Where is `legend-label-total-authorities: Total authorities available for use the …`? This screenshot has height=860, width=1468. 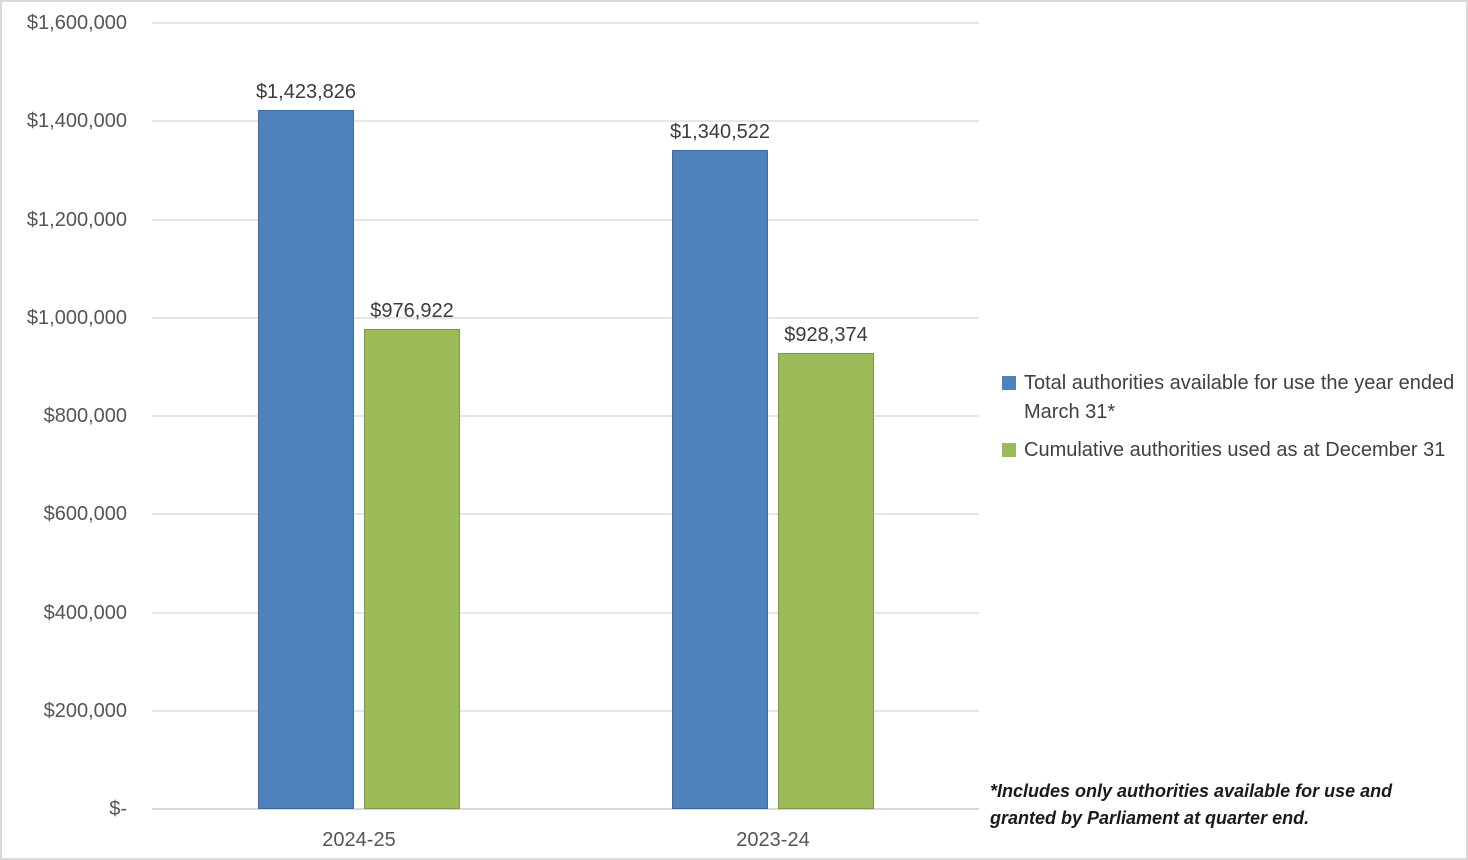 legend-label-total-authorities: Total authorities available for use the … is located at coordinates (1239, 397).